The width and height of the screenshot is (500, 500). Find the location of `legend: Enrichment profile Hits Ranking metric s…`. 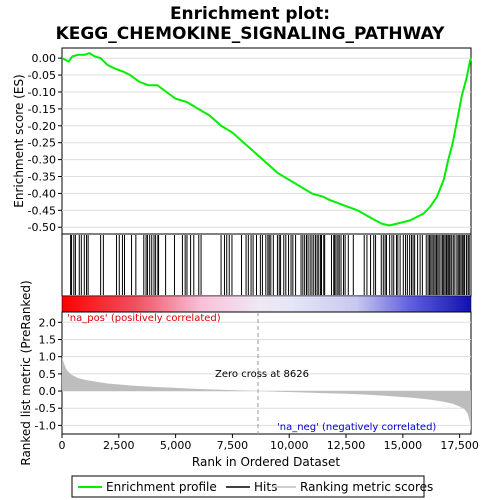

legend: Enrichment profile Hits Ranking metric s… is located at coordinates (252, 486).